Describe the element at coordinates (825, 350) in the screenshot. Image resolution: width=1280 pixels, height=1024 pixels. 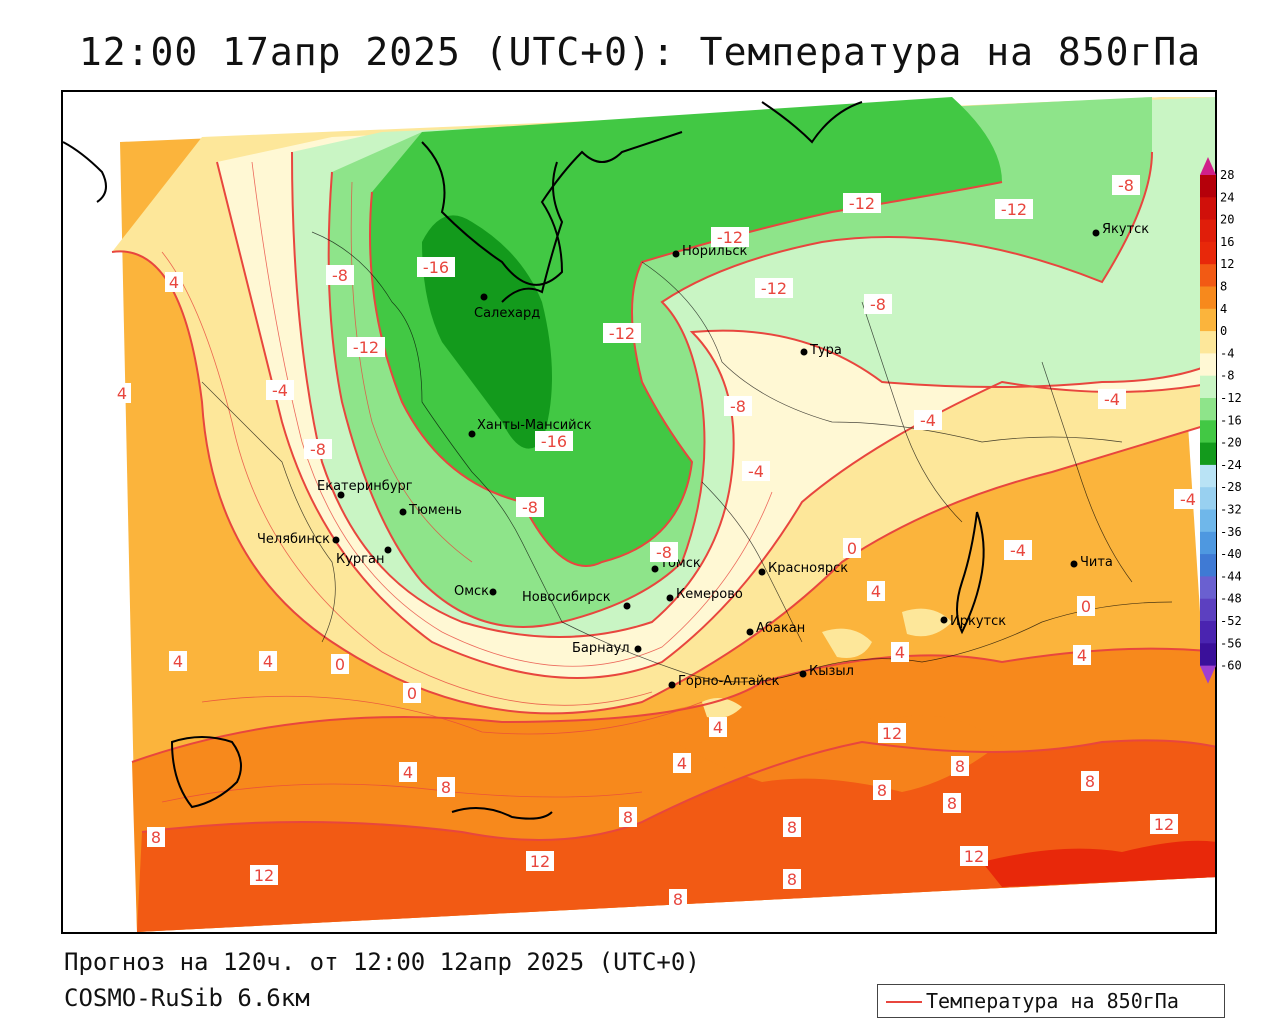
I see `city-label-tura: Тура` at that location.